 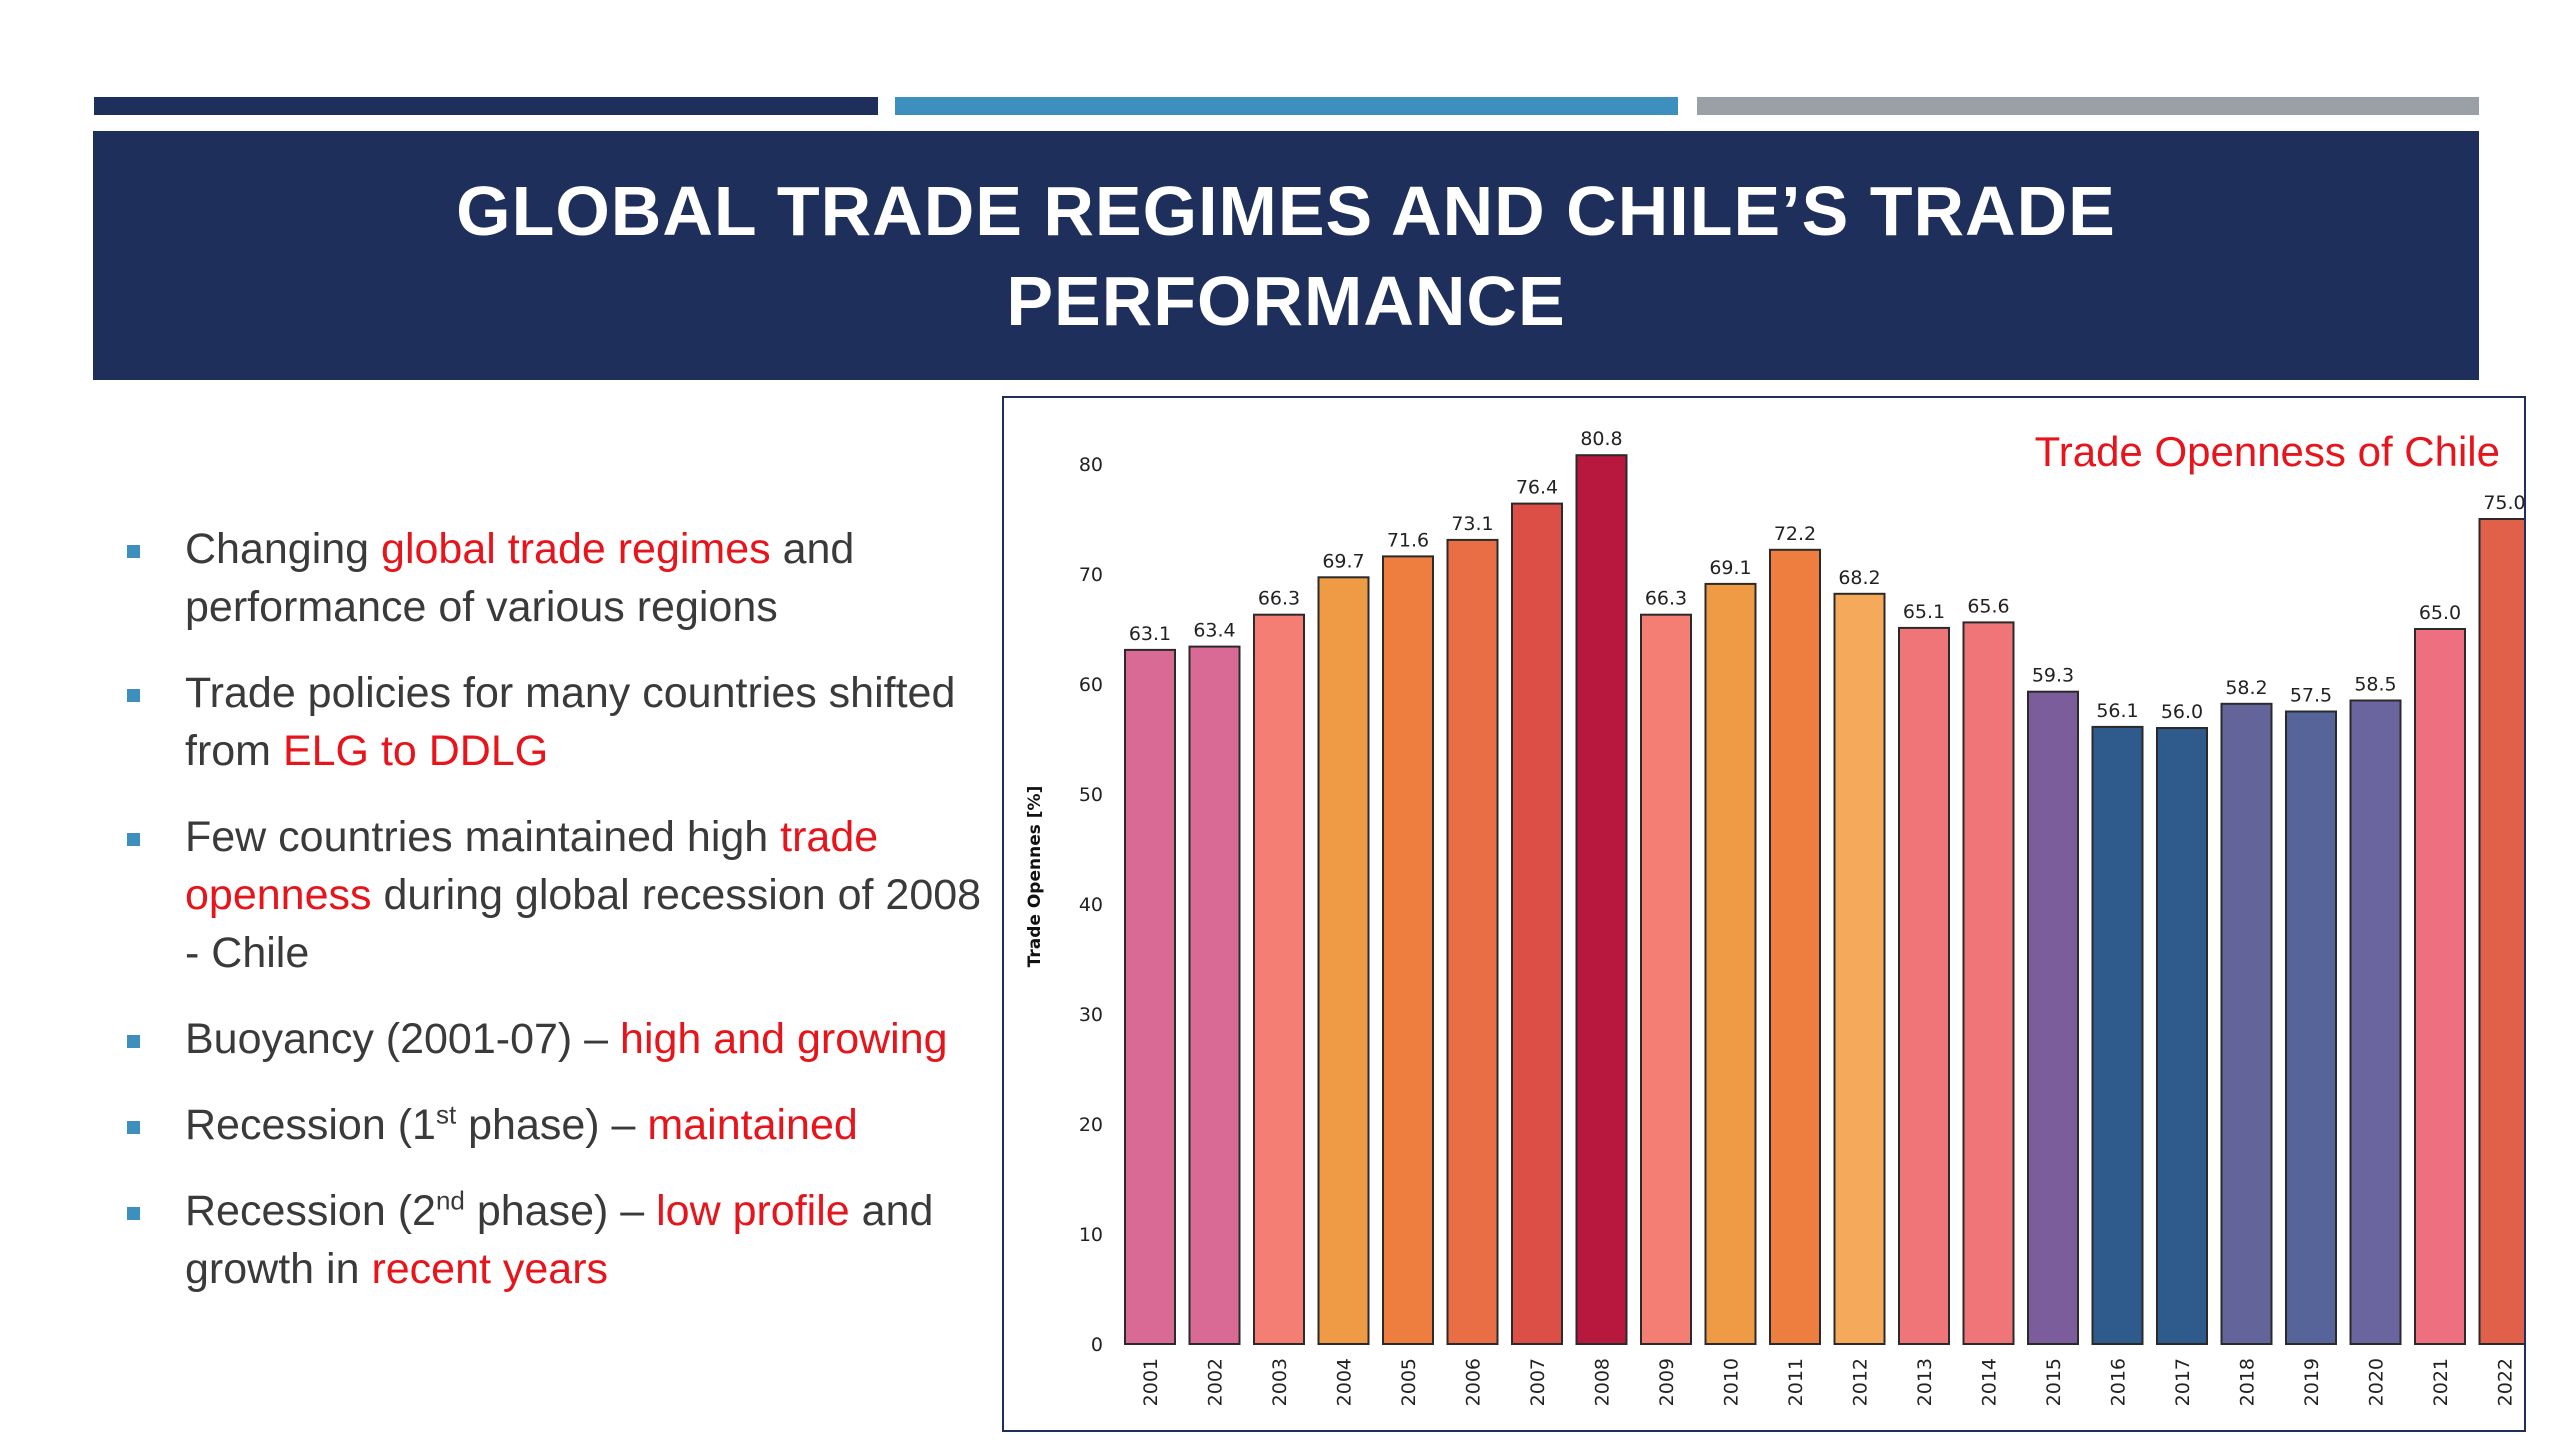 What do you see at coordinates (1472, 941) in the screenshot?
I see `bar-2006` at bounding box center [1472, 941].